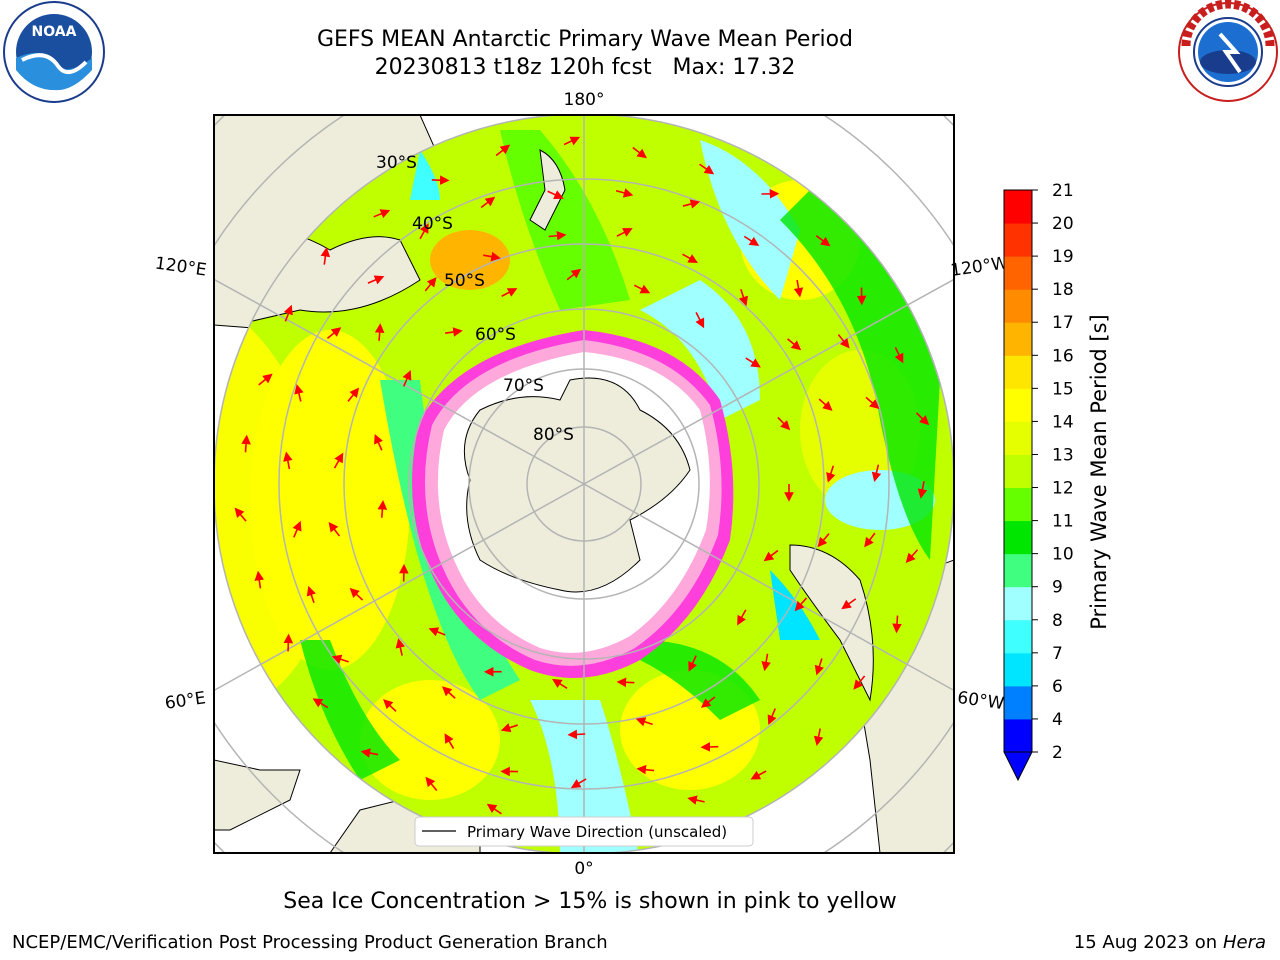  What do you see at coordinates (1063, 191) in the screenshot?
I see `colorbar-tick-label: 21` at bounding box center [1063, 191].